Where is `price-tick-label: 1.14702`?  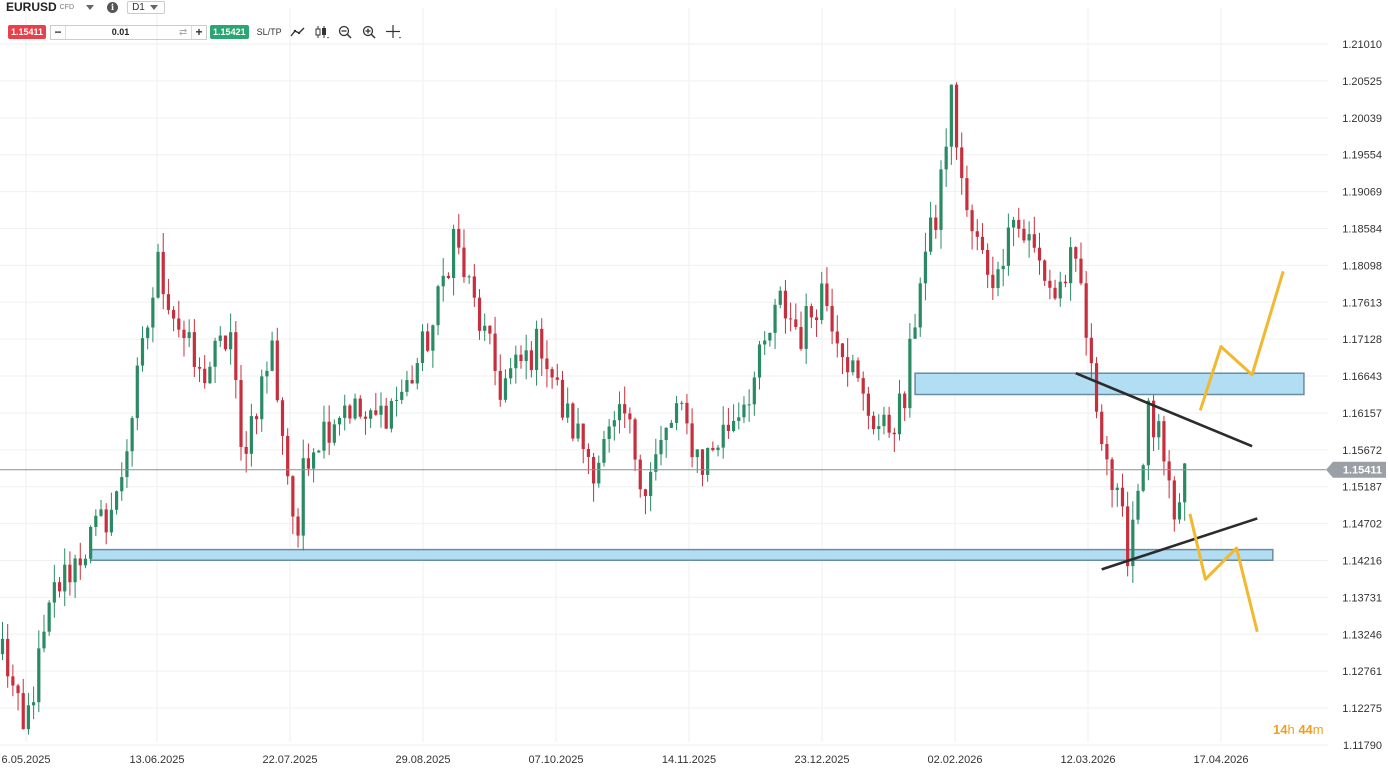
price-tick-label: 1.14702 is located at coordinates (1362, 525).